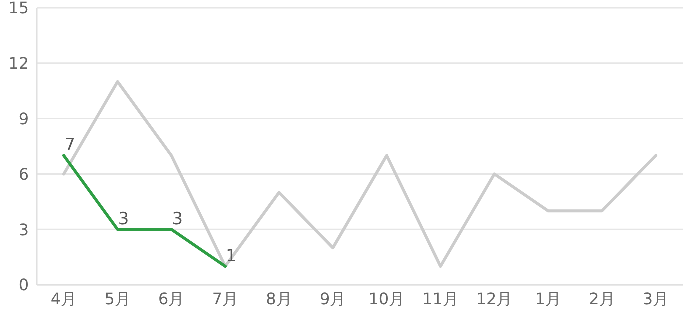  I want to click on x-tick-label: 6月, so click(171, 298).